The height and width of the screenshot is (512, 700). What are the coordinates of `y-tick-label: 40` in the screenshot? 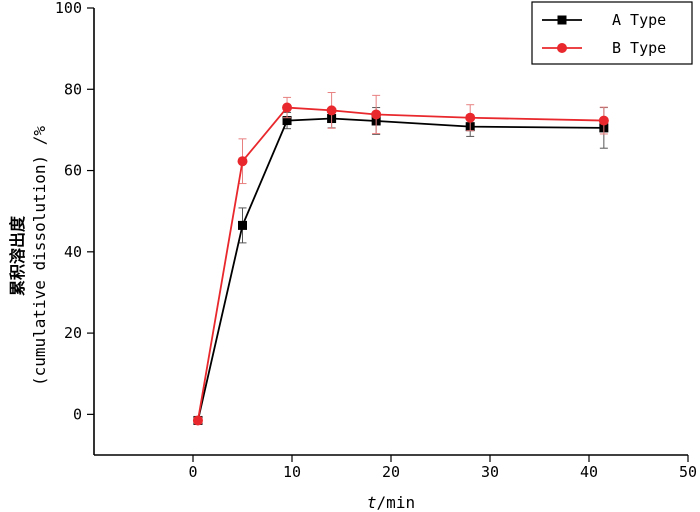 It's located at (73, 252).